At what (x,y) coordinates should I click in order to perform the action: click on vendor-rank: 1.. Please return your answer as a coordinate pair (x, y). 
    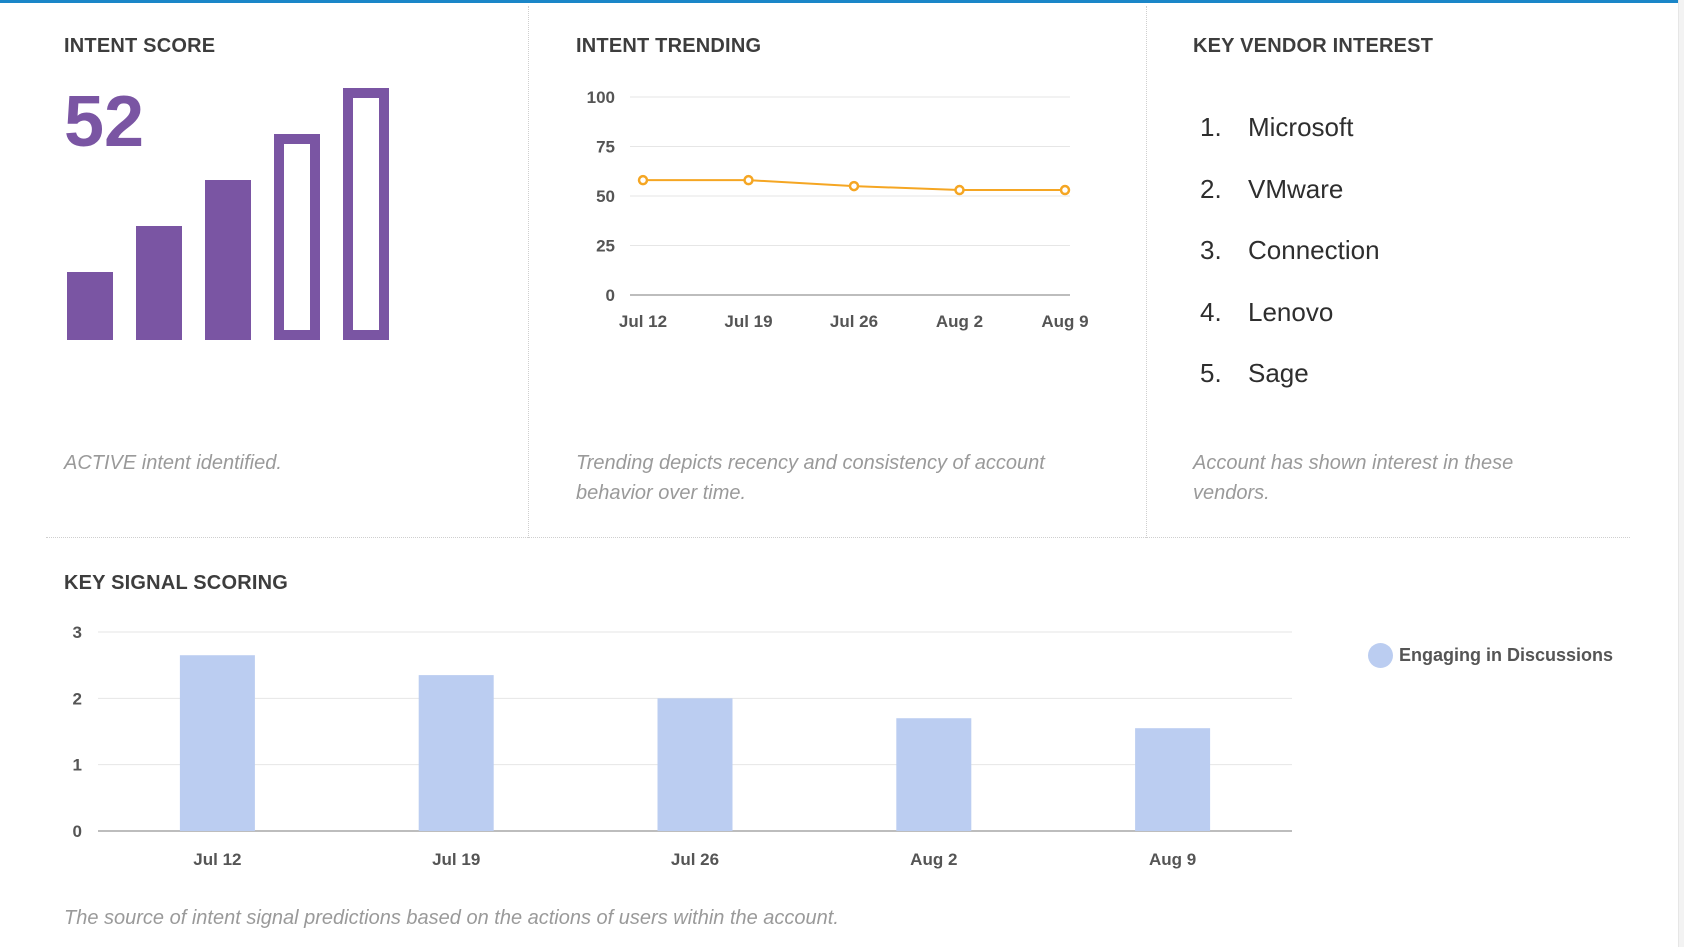
    Looking at the image, I should click on (1211, 127).